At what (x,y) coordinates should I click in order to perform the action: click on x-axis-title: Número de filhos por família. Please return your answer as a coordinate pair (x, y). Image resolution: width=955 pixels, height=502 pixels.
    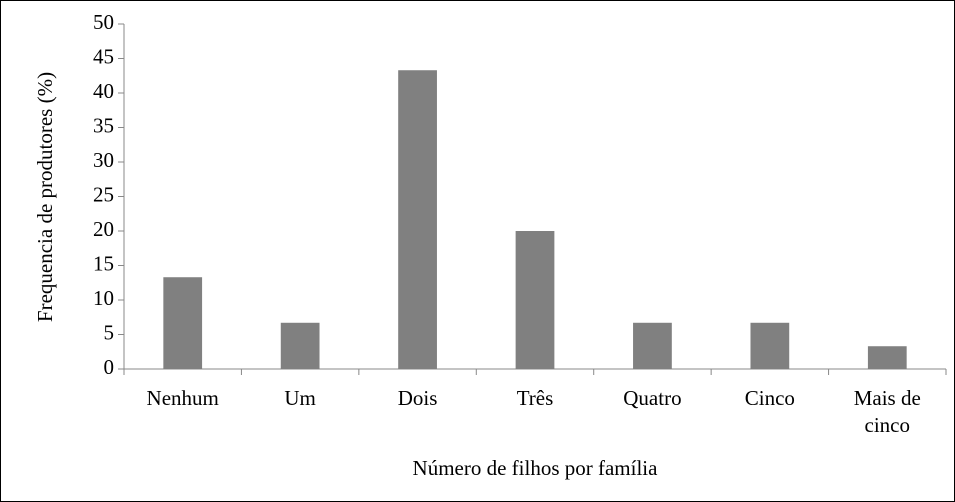
    Looking at the image, I should click on (536, 468).